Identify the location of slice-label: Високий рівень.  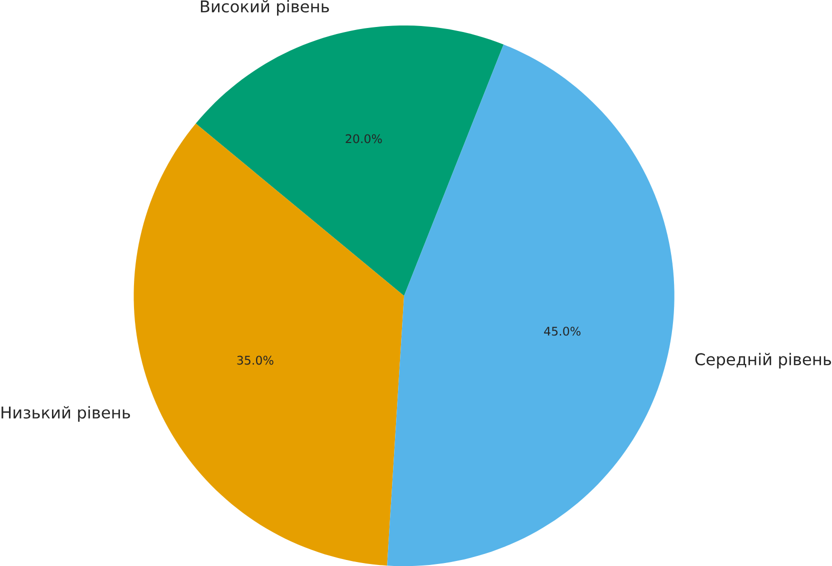
(264, 8).